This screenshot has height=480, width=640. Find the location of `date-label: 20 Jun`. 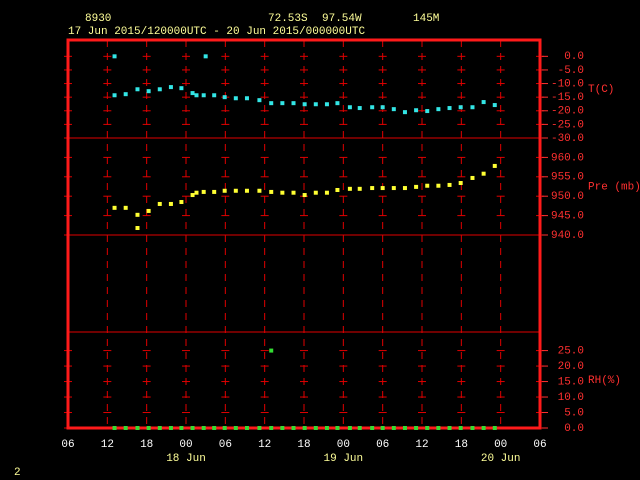

date-label: 20 Jun is located at coordinates (501, 459).